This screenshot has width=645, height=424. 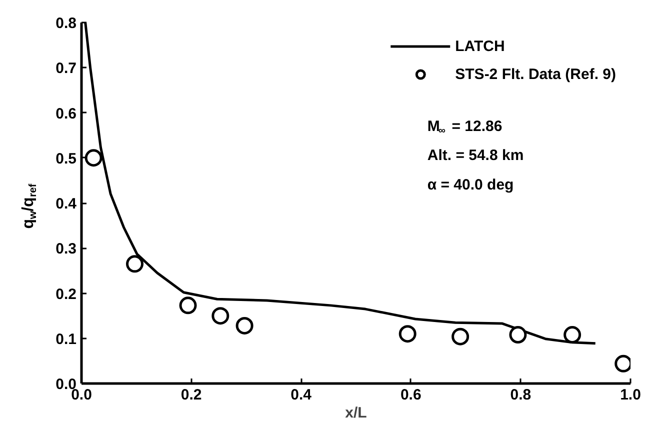 I want to click on y-tick-label: 0.4, so click(x=67, y=204).